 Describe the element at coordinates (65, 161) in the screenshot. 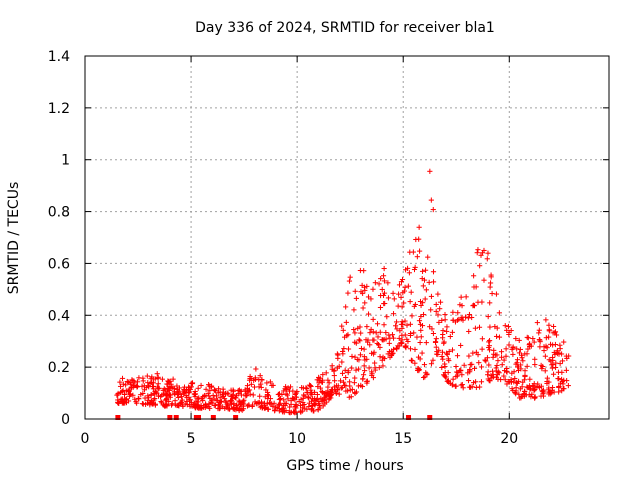

I see `y-tick-label: 1` at that location.